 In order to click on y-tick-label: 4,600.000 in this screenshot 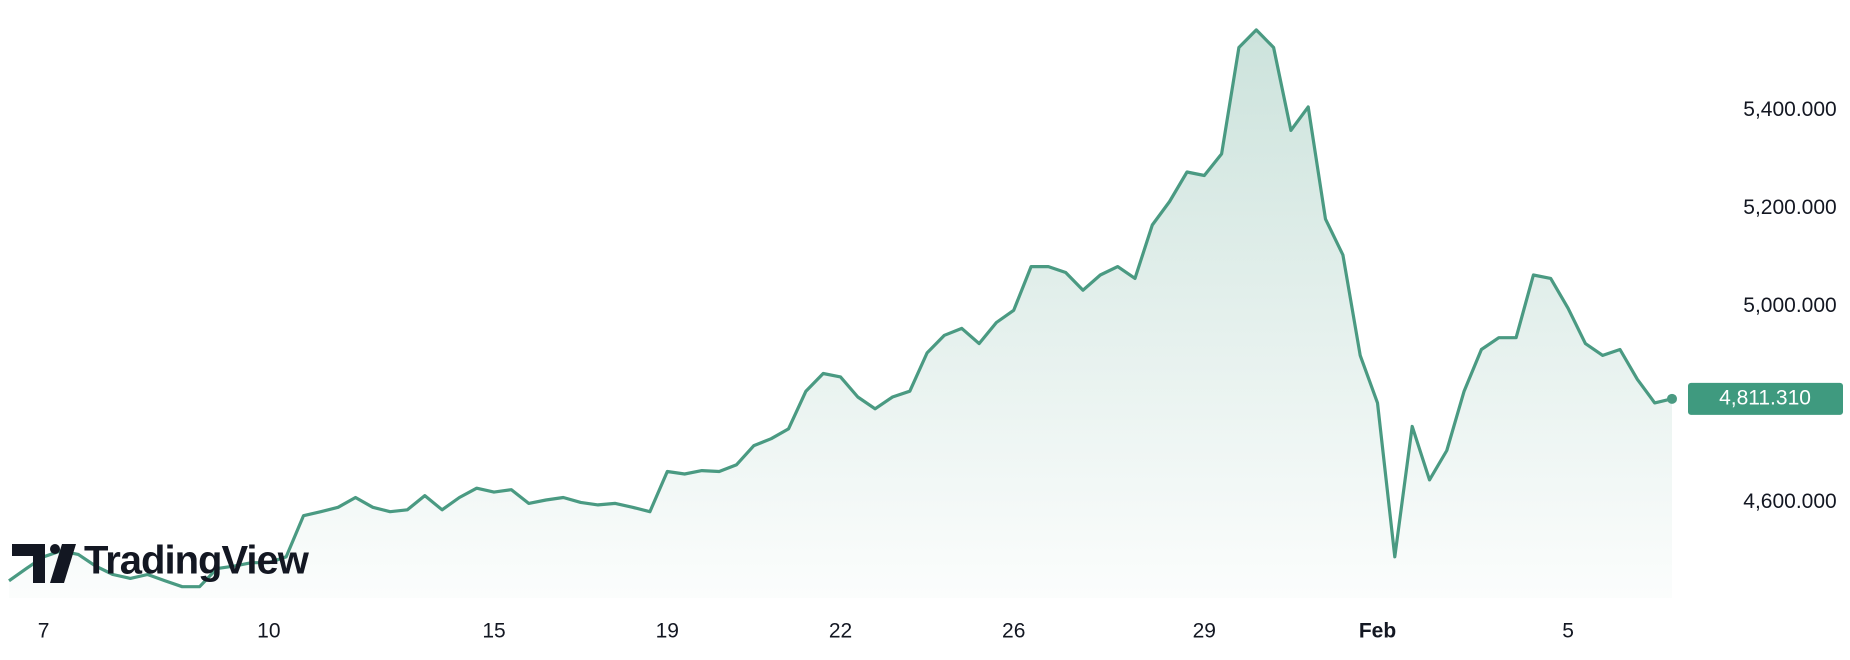, I will do `click(1789, 501)`.